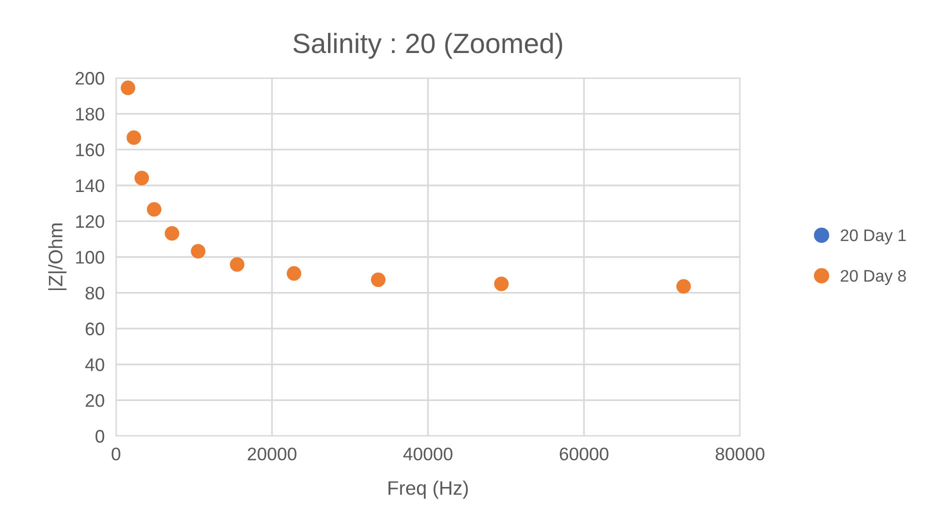  I want to click on y-tick-label: 140, so click(90, 185).